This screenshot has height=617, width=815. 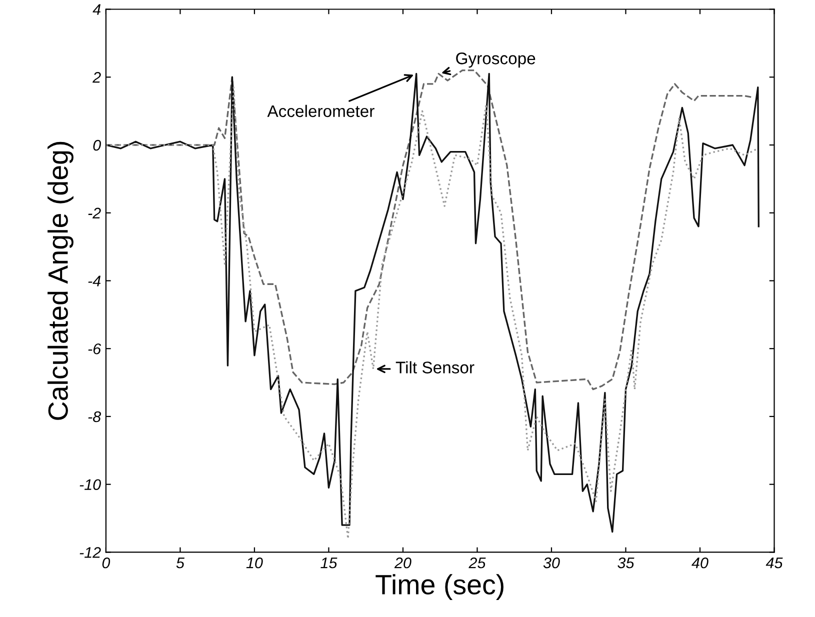 What do you see at coordinates (94, 416) in the screenshot?
I see `y-tick-label: -8` at bounding box center [94, 416].